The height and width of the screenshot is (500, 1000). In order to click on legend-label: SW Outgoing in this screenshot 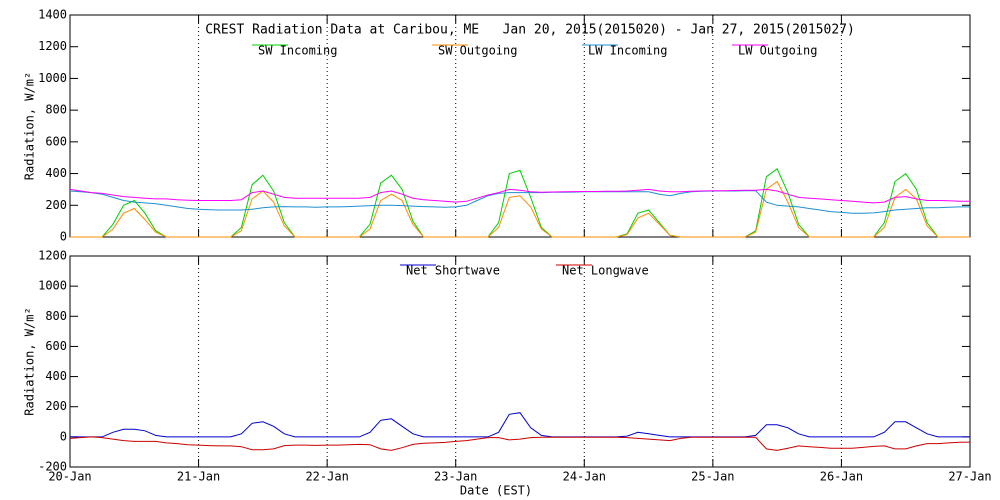, I will do `click(477, 51)`.